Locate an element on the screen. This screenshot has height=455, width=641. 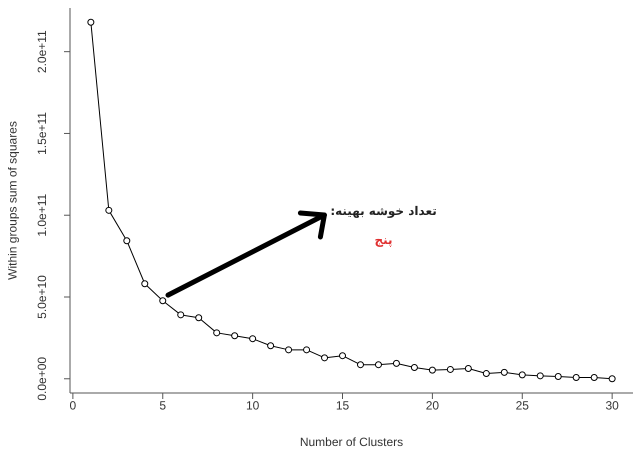
x-tick-label: 20 is located at coordinates (433, 405).